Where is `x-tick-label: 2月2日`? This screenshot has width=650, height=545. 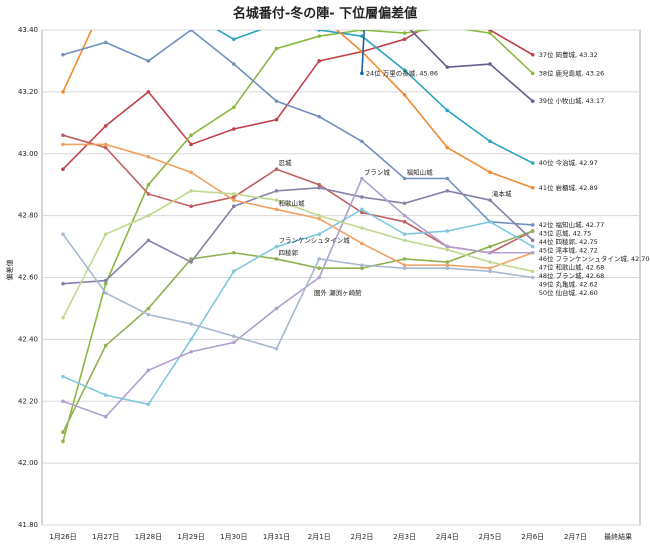 x-tick-label: 2月2日 is located at coordinates (361, 537).